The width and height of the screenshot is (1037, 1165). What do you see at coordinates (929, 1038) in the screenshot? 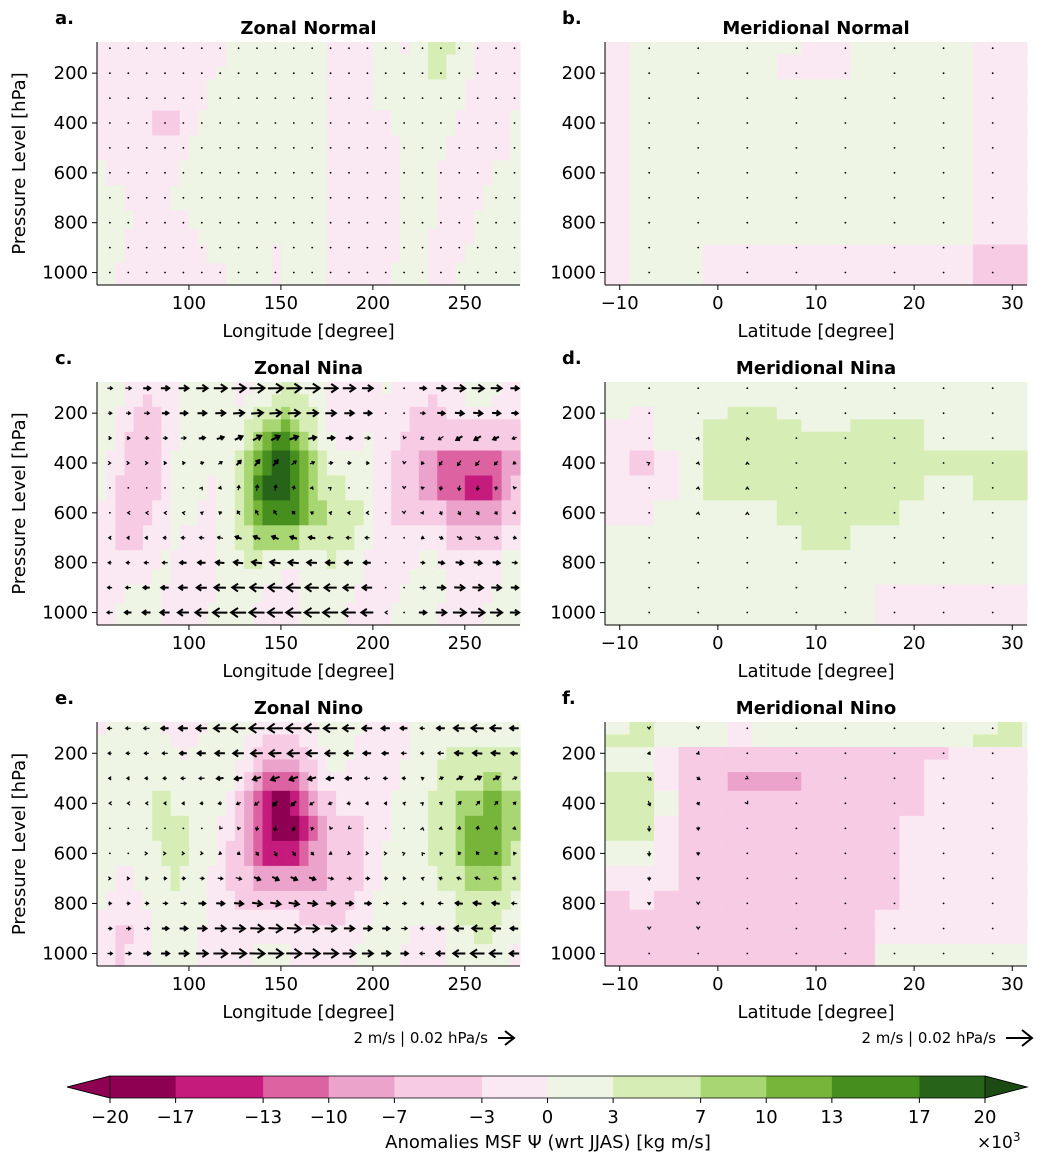
I see `quiver-key-label: 2 m/s | 0.02 hPa/s` at bounding box center [929, 1038].